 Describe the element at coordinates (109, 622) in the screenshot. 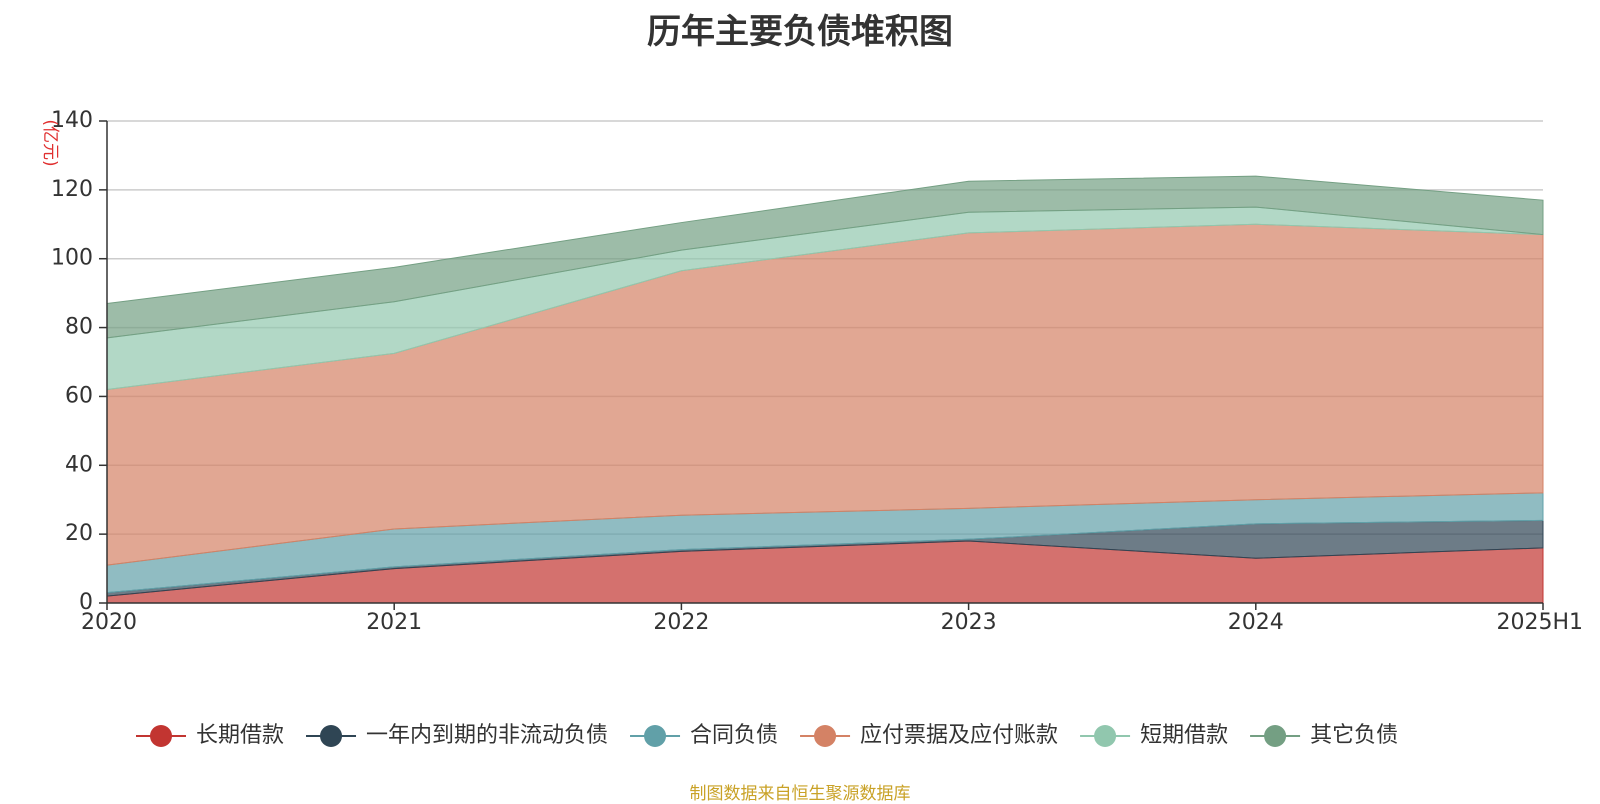

I see `x-tick-label: 2020` at that location.